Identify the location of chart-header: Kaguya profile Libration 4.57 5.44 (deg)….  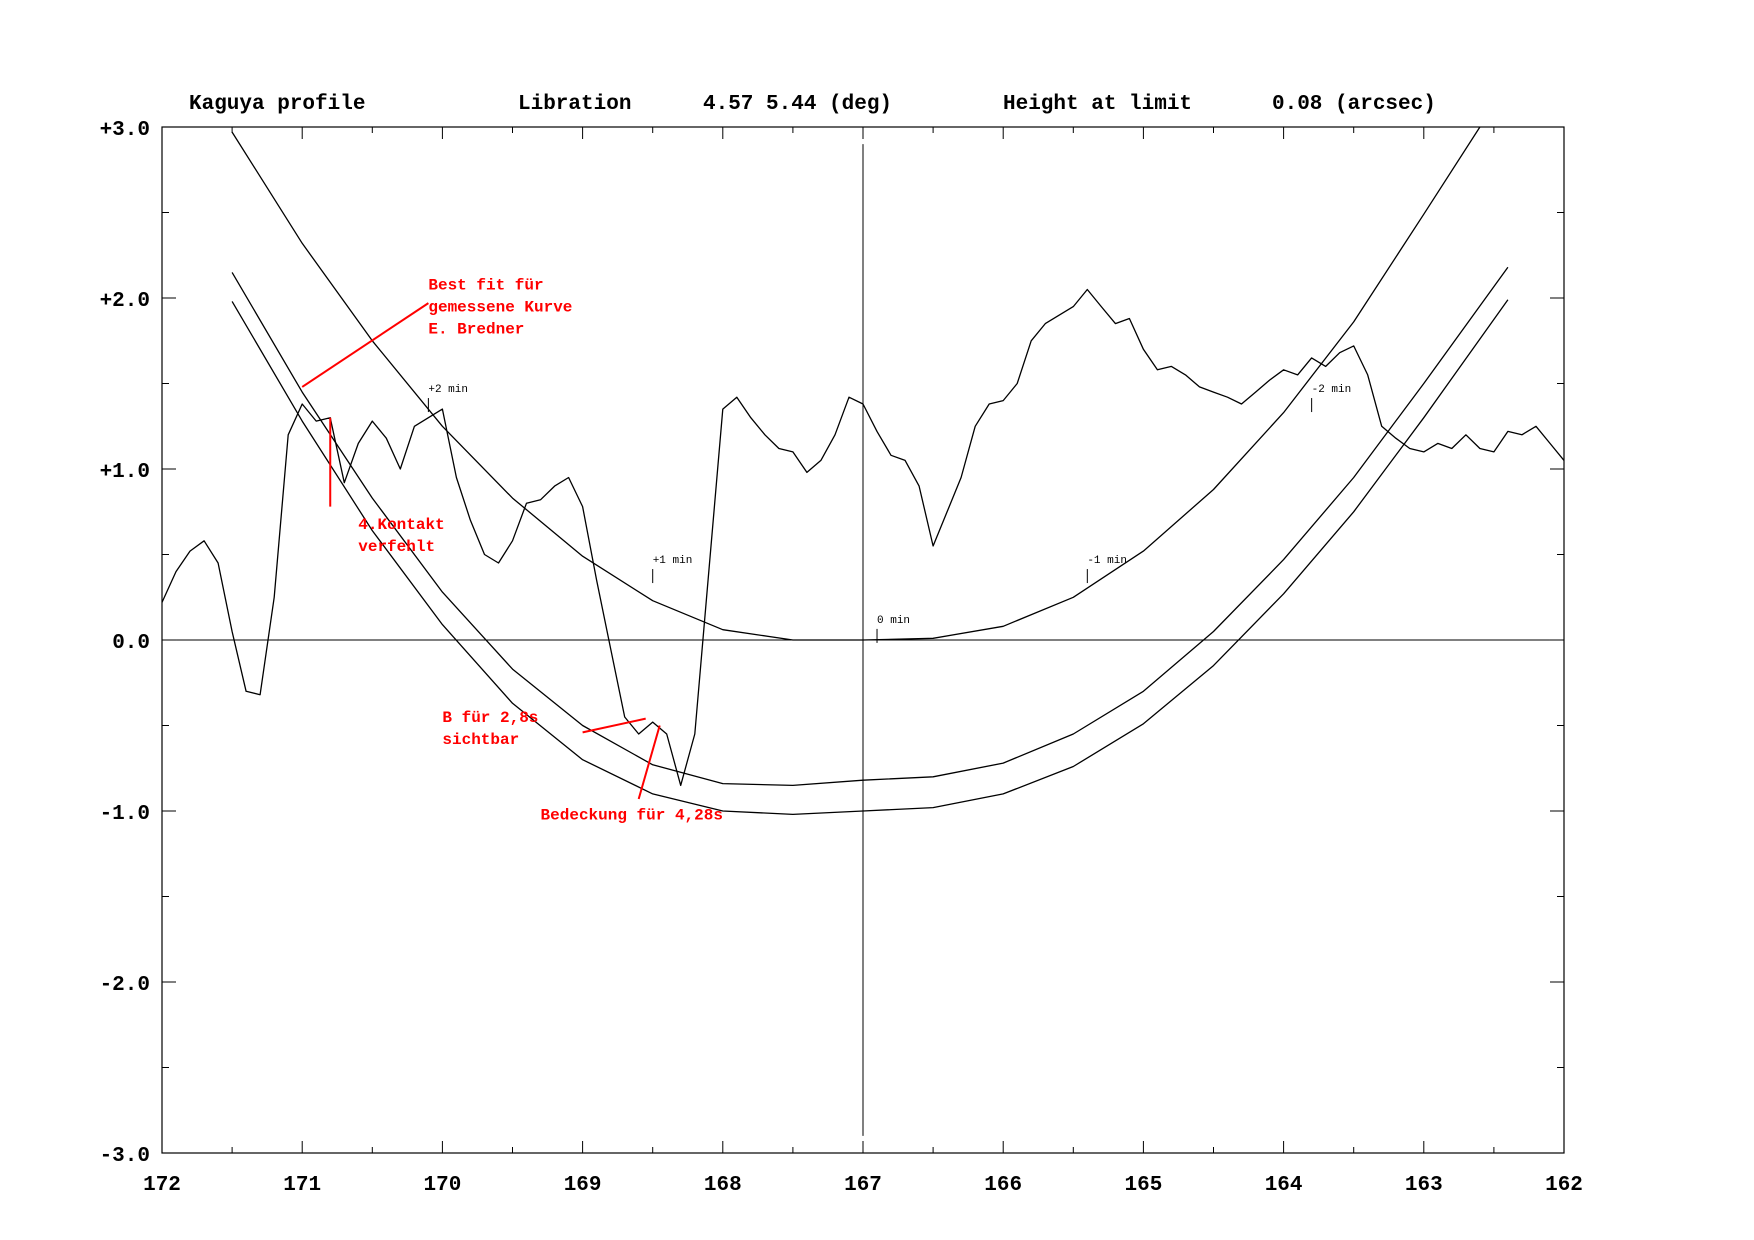
(812, 104).